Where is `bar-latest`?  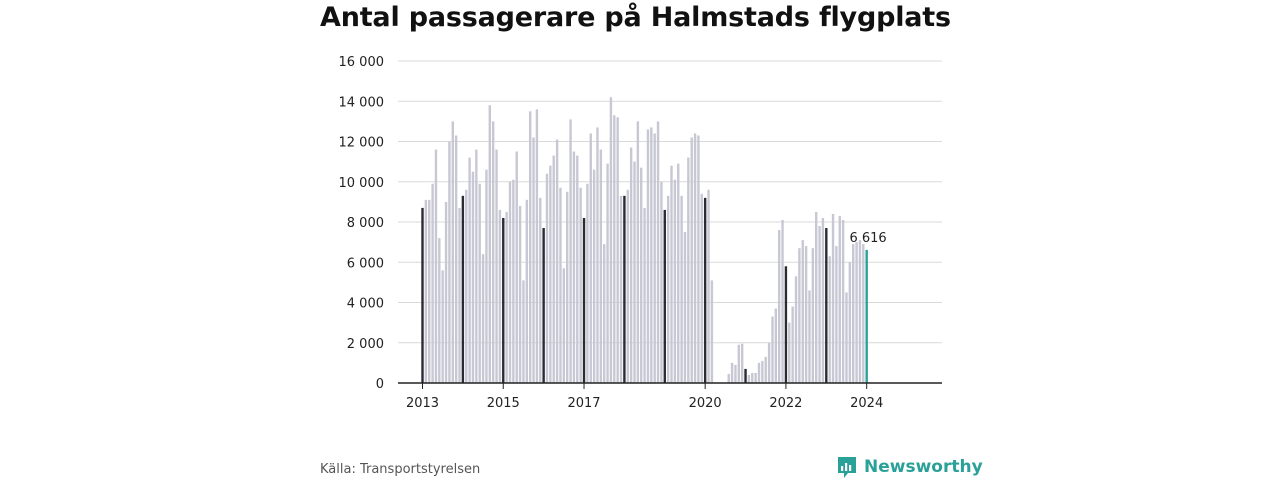 bar-latest is located at coordinates (866, 316).